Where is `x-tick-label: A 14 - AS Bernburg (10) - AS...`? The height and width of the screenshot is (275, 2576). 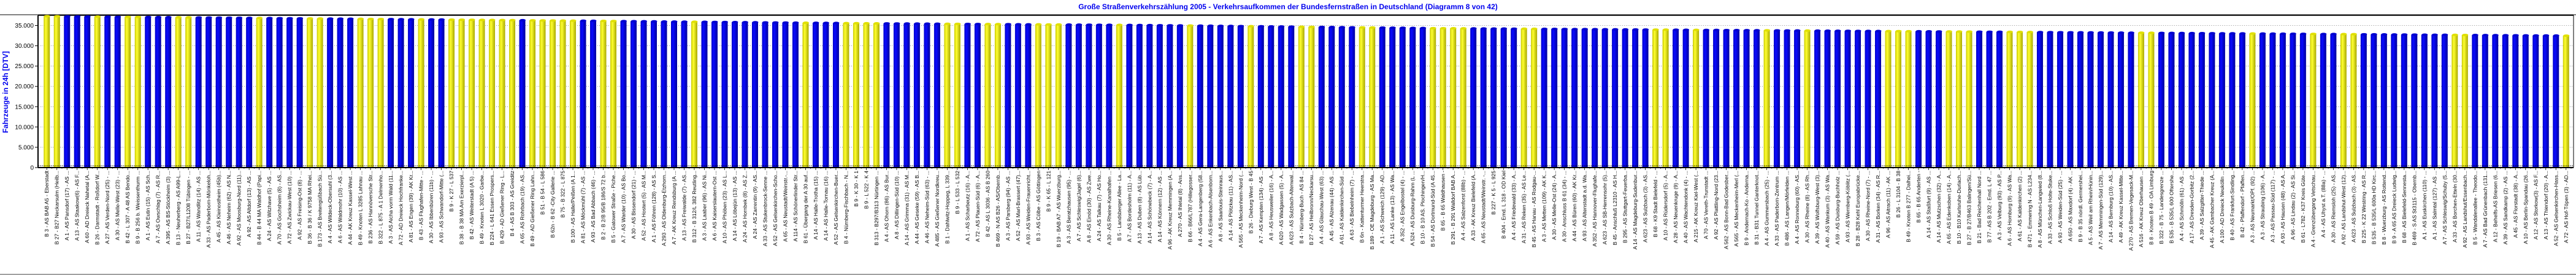 x-tick-label: A 14 - AS Bernburg (10) - AS... is located at coordinates (2110, 206).